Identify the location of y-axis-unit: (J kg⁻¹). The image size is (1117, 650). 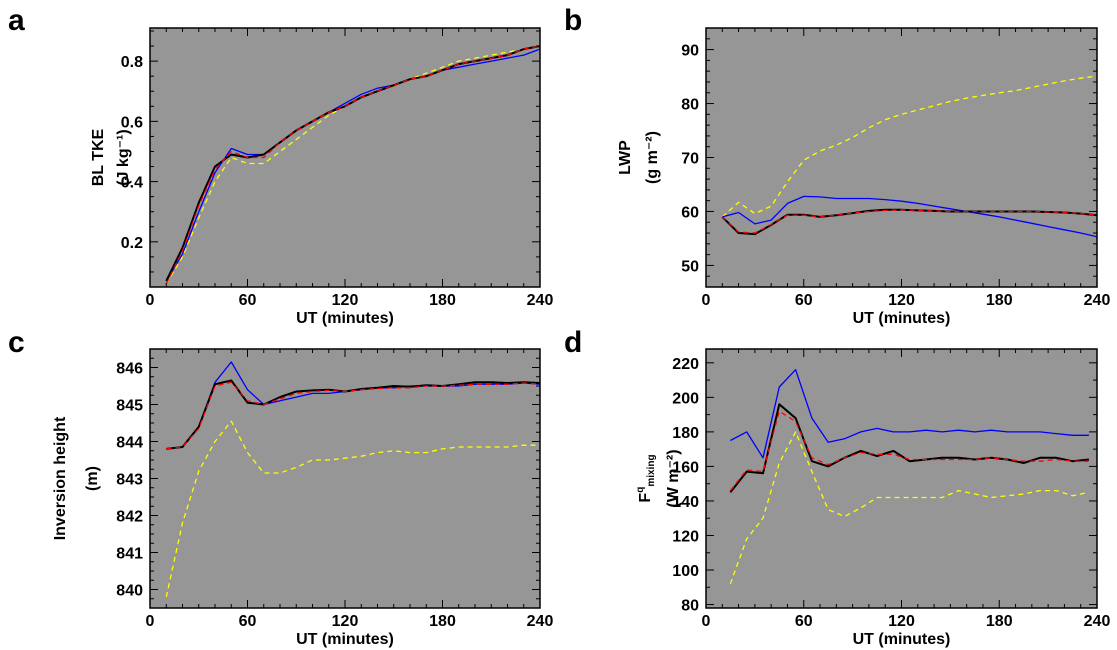
(123, 157).